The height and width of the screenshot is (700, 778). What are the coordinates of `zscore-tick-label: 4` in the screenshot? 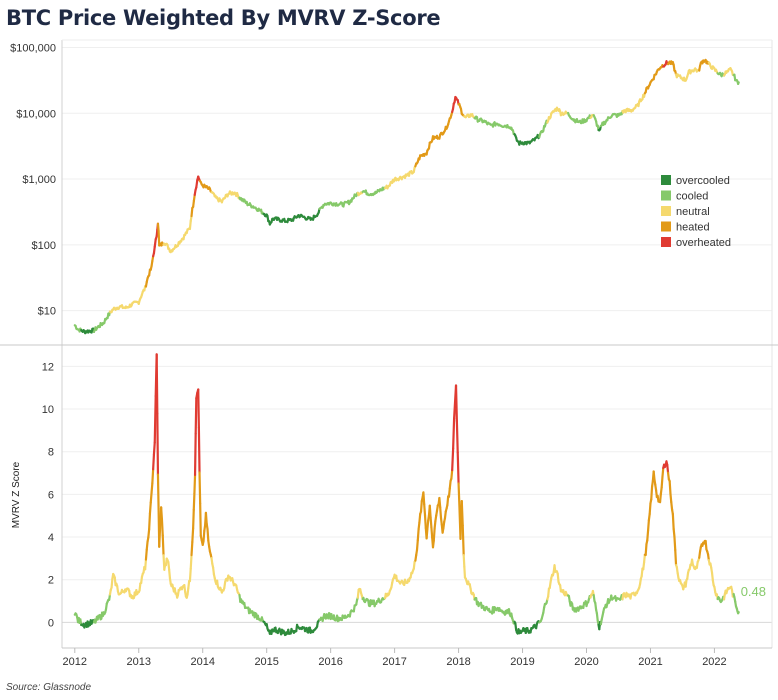 It's located at (51, 538).